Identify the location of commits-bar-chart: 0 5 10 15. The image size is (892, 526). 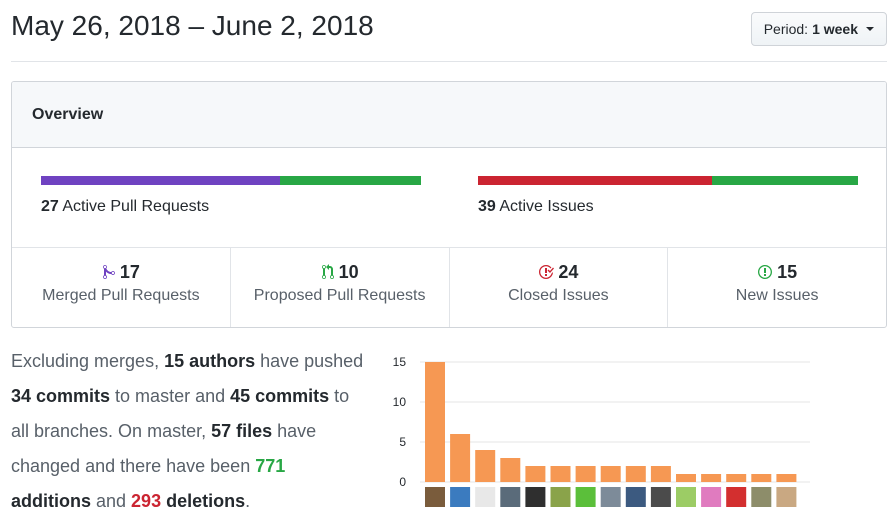
(601, 431).